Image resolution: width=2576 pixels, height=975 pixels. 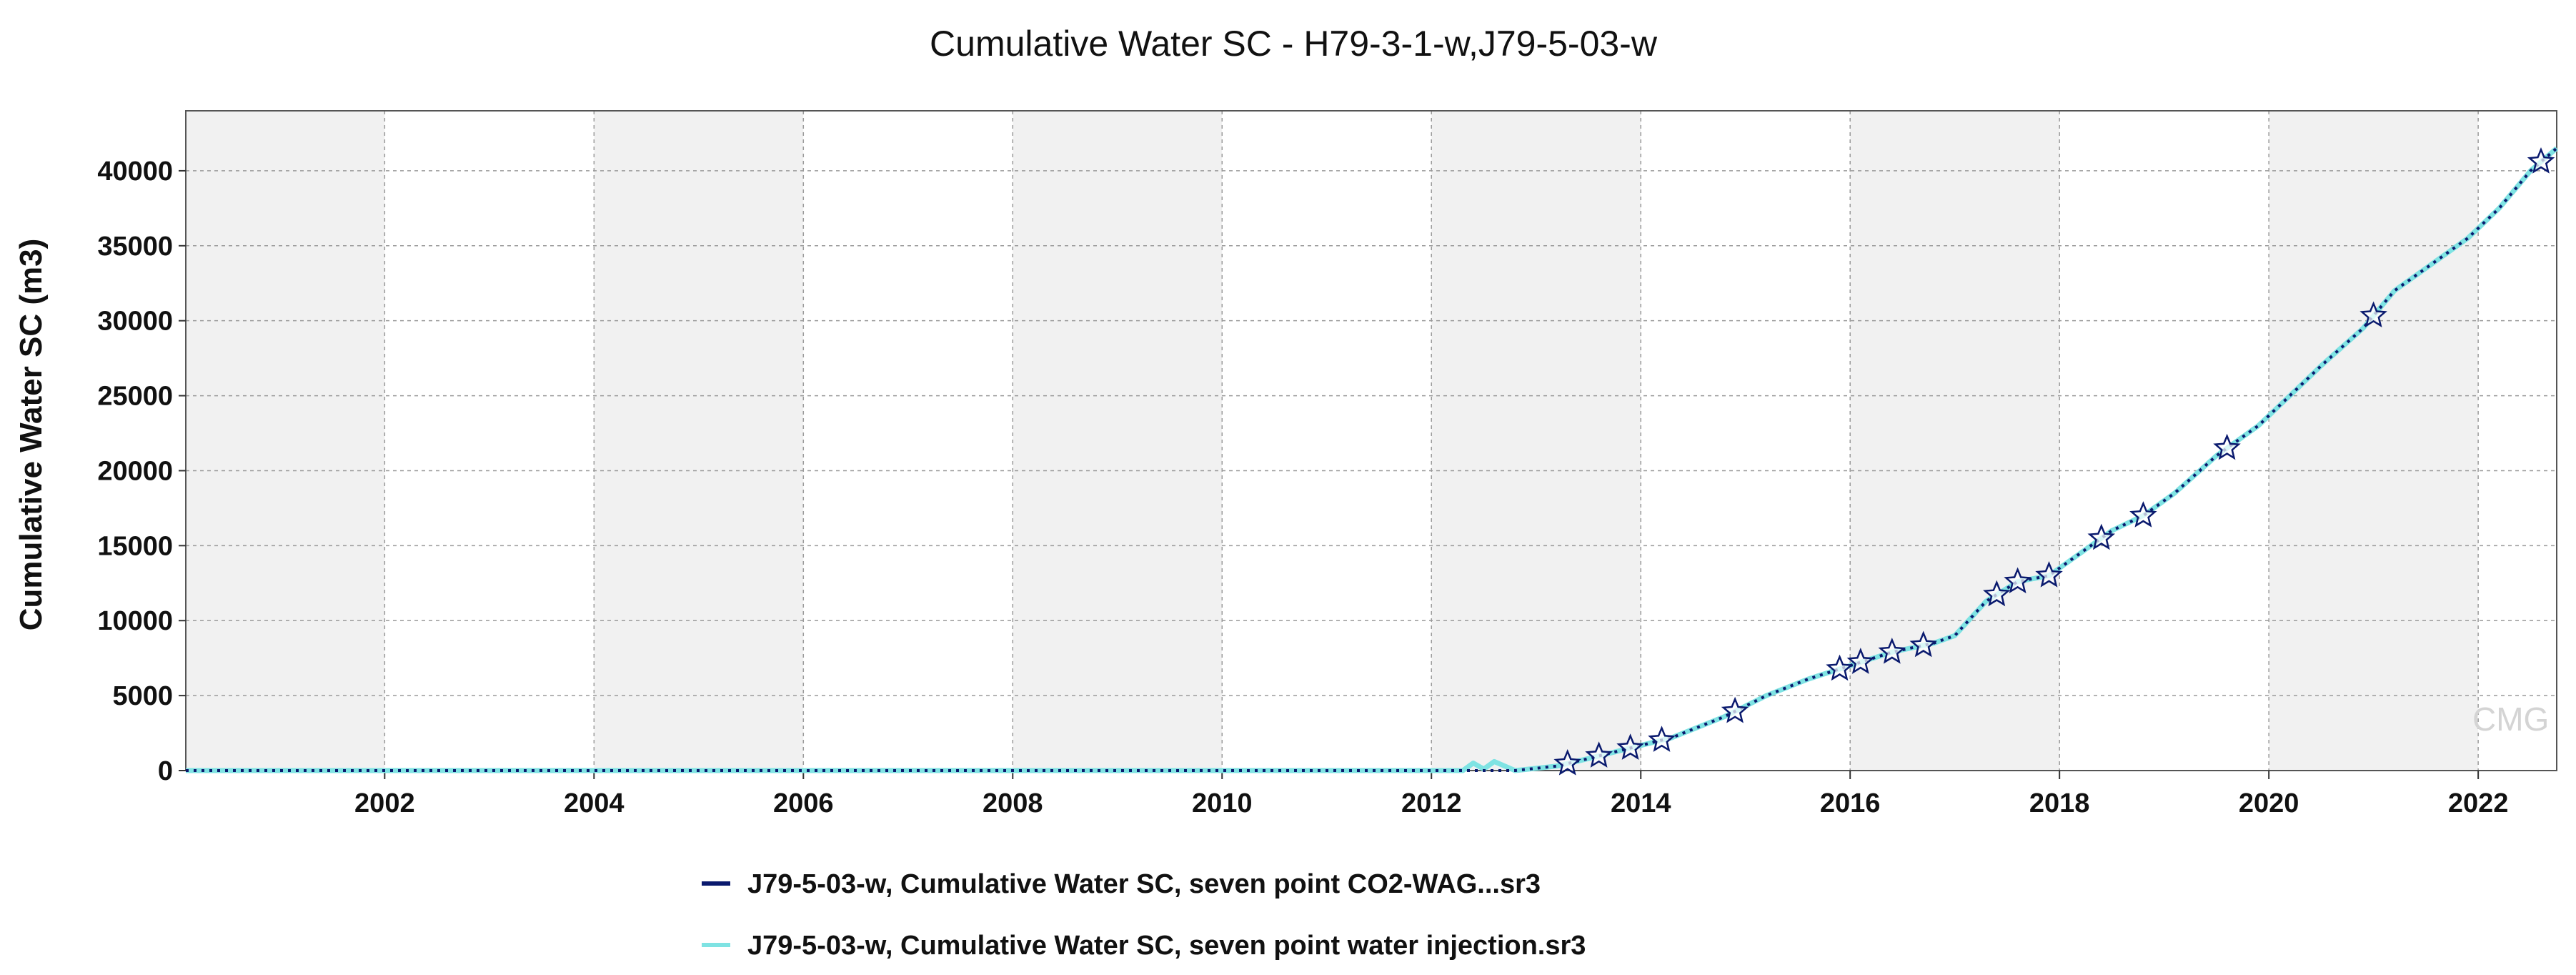 I want to click on y-tick-label: 10000, so click(x=135, y=621).